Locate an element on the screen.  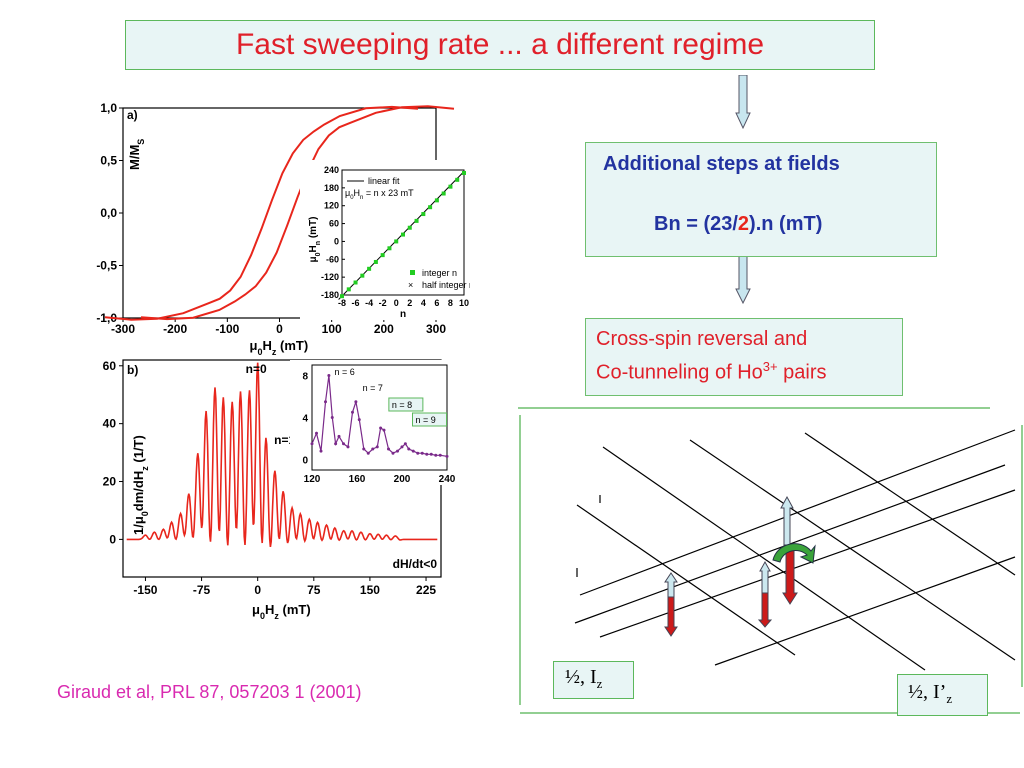
panel-label: a) is located at coordinates (132, 115).